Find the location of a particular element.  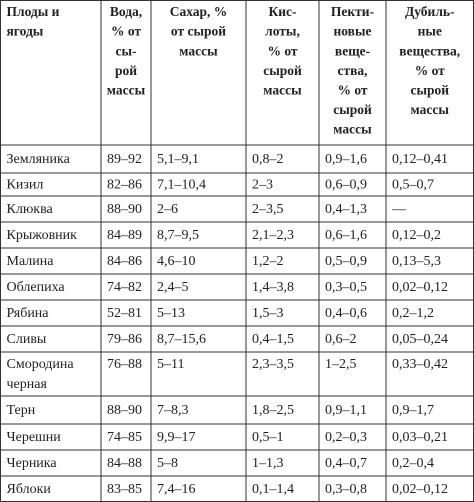

cell-text: 89–92 is located at coordinates (124, 159).